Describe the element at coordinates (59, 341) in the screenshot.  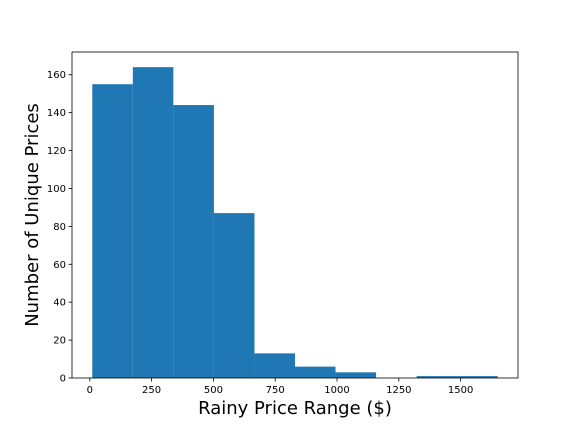
I see `y-tick-label: 20` at that location.